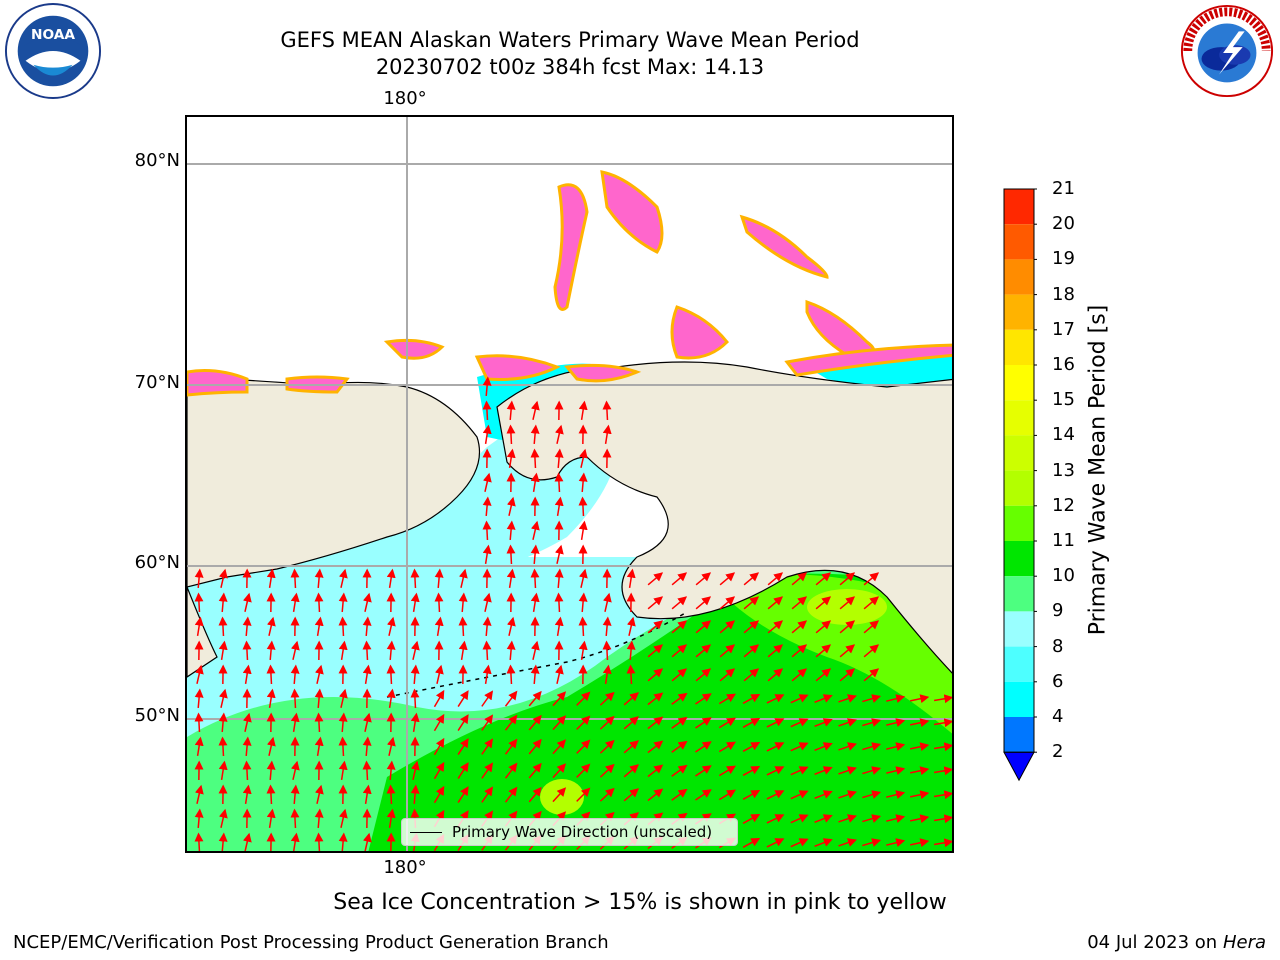 The height and width of the screenshot is (960, 1280). I want to click on colorbar-tick-label: 4, so click(1058, 716).